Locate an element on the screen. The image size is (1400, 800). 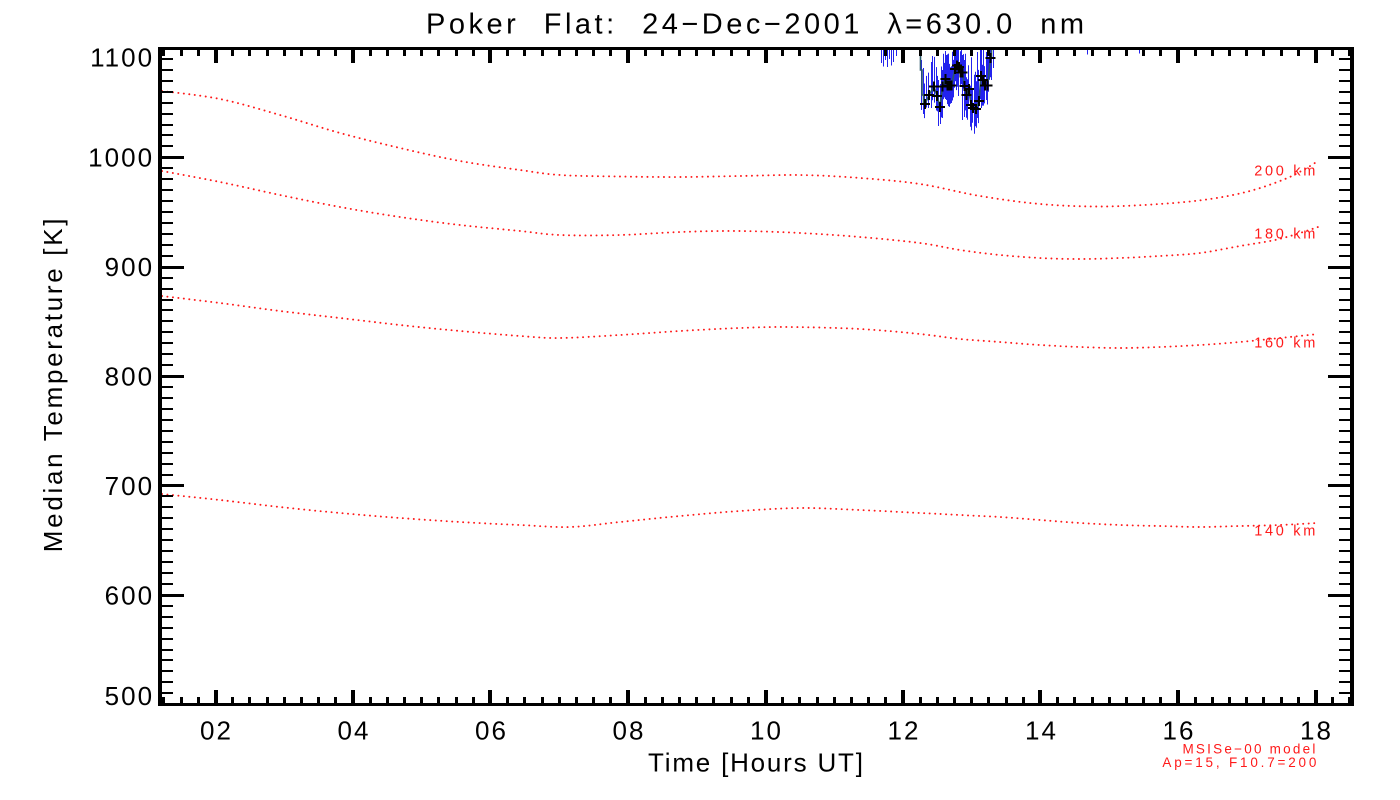
svg-text: 12 is located at coordinates (903, 731).